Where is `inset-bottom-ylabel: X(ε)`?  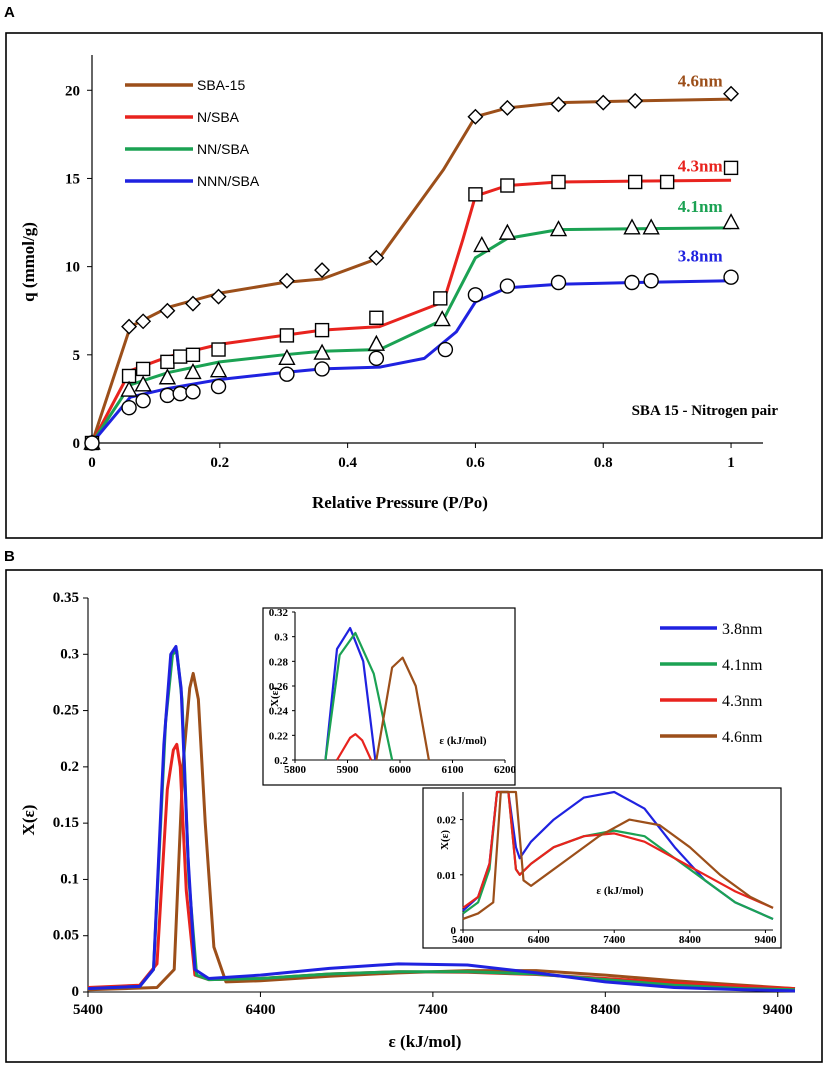
inset-bottom-ylabel: X(ε) is located at coordinates (445, 840).